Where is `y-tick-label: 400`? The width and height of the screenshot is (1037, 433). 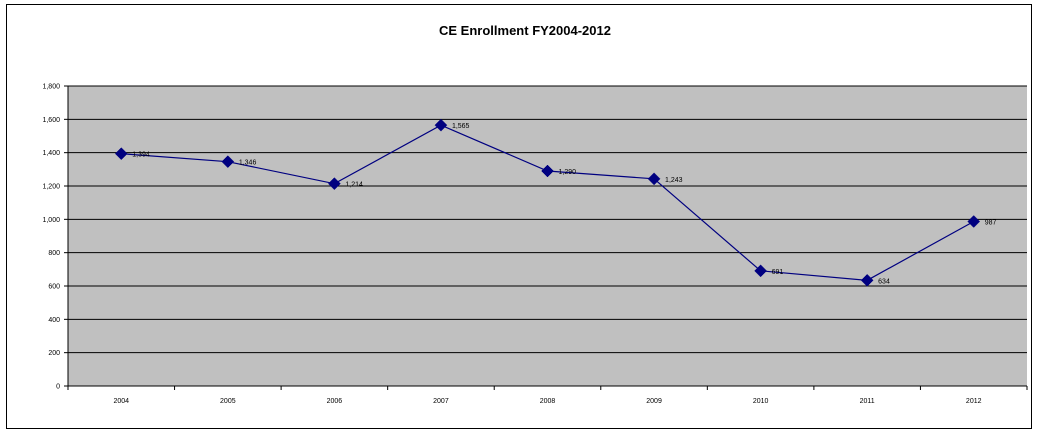 y-tick-label: 400 is located at coordinates (54, 320).